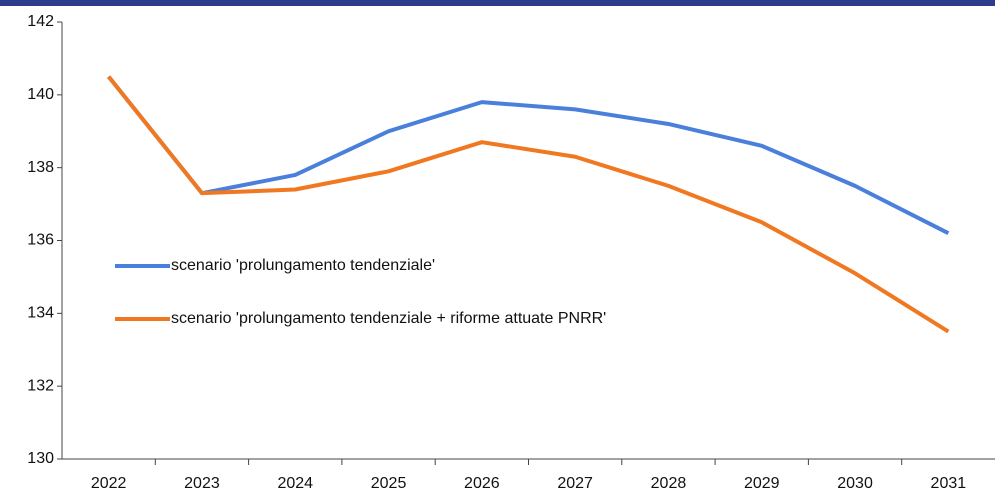 This screenshot has height=494, width=995. I want to click on x-tick-label: 2031, so click(949, 483).